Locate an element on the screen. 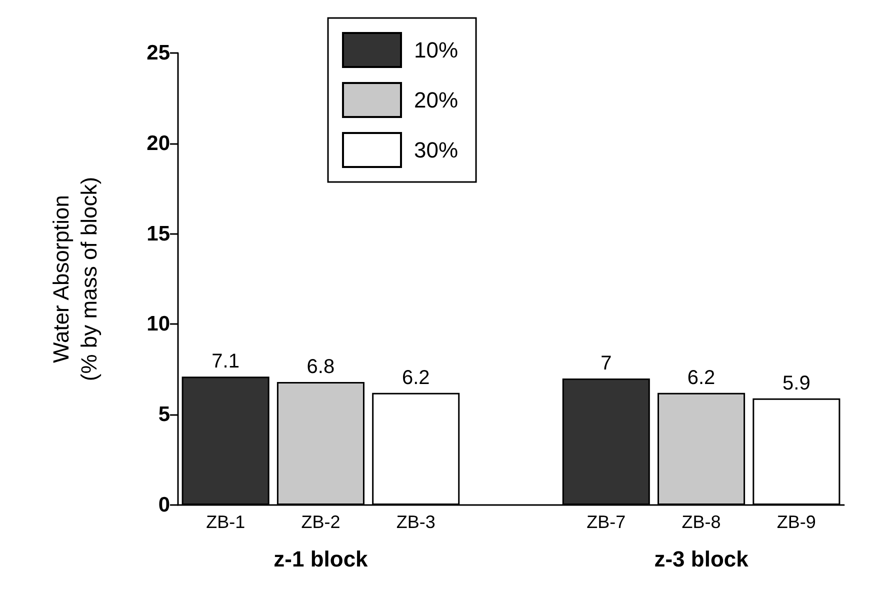 The width and height of the screenshot is (872, 598). y-tick-label: 0 is located at coordinates (164, 505).